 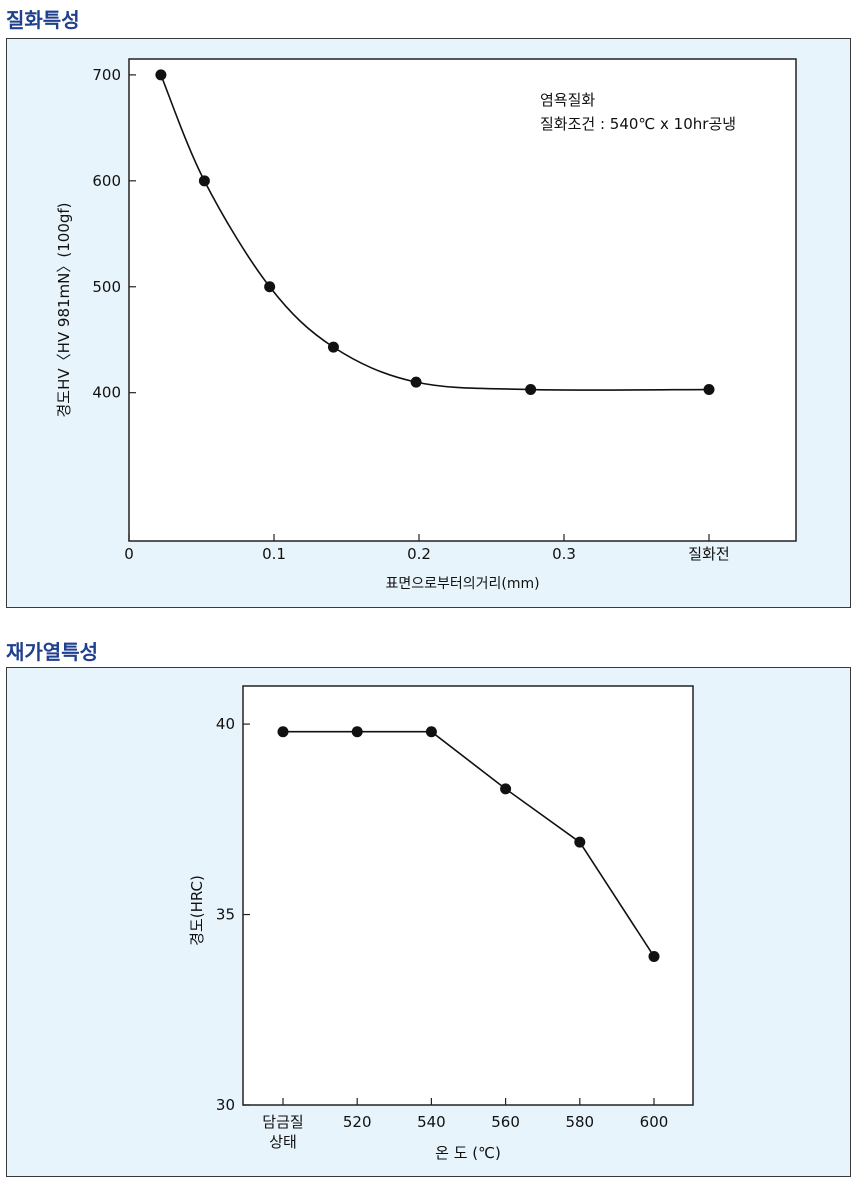 I want to click on series-line, so click(x=469, y=843).